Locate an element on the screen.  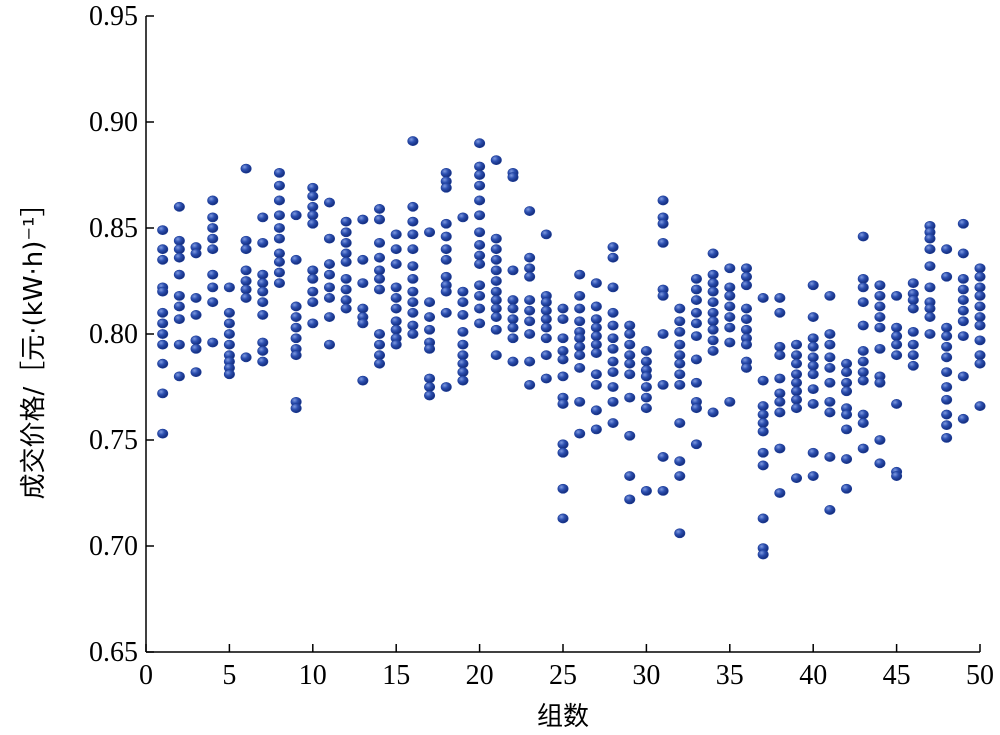
x-tick-label: 5 is located at coordinates (229, 675).